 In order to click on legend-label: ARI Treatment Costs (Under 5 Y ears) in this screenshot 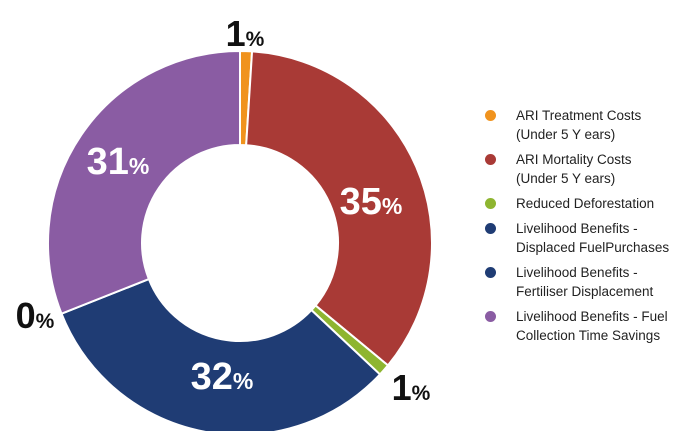, I will do `click(579, 125)`.